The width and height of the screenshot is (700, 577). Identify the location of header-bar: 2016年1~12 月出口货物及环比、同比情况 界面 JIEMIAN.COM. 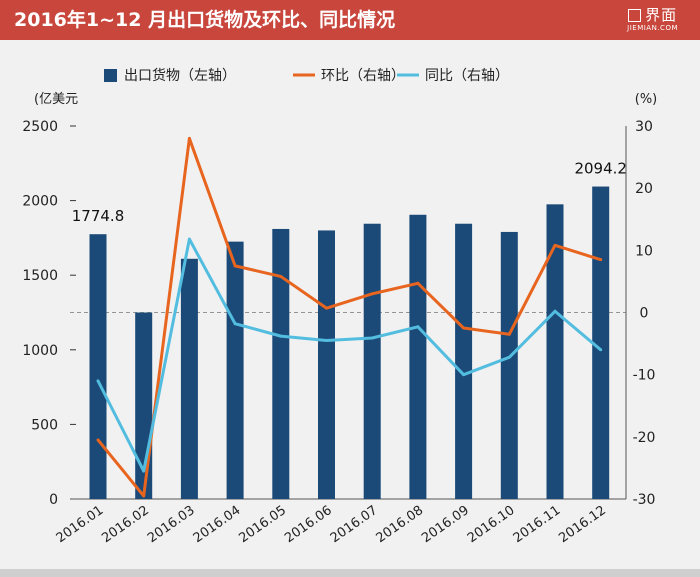
(350, 20).